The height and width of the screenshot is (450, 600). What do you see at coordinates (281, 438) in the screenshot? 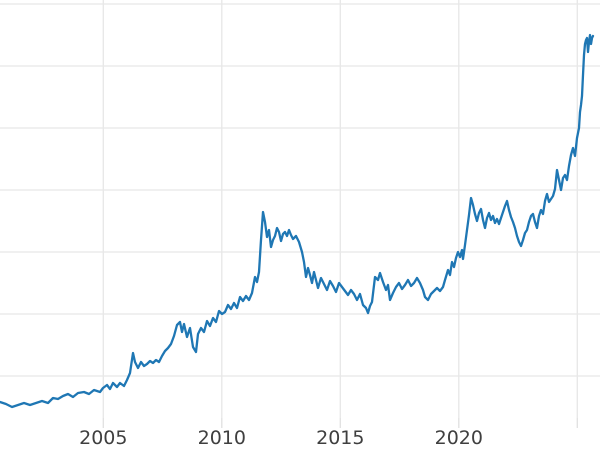
I see `x-axis-tick-labels: 2005 2010 2015 2020` at bounding box center [281, 438].